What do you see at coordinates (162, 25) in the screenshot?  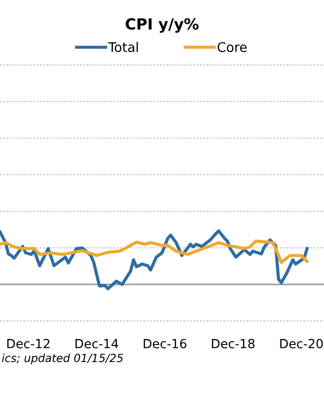 I see `chart-title: CPI y/y%` at bounding box center [162, 25].